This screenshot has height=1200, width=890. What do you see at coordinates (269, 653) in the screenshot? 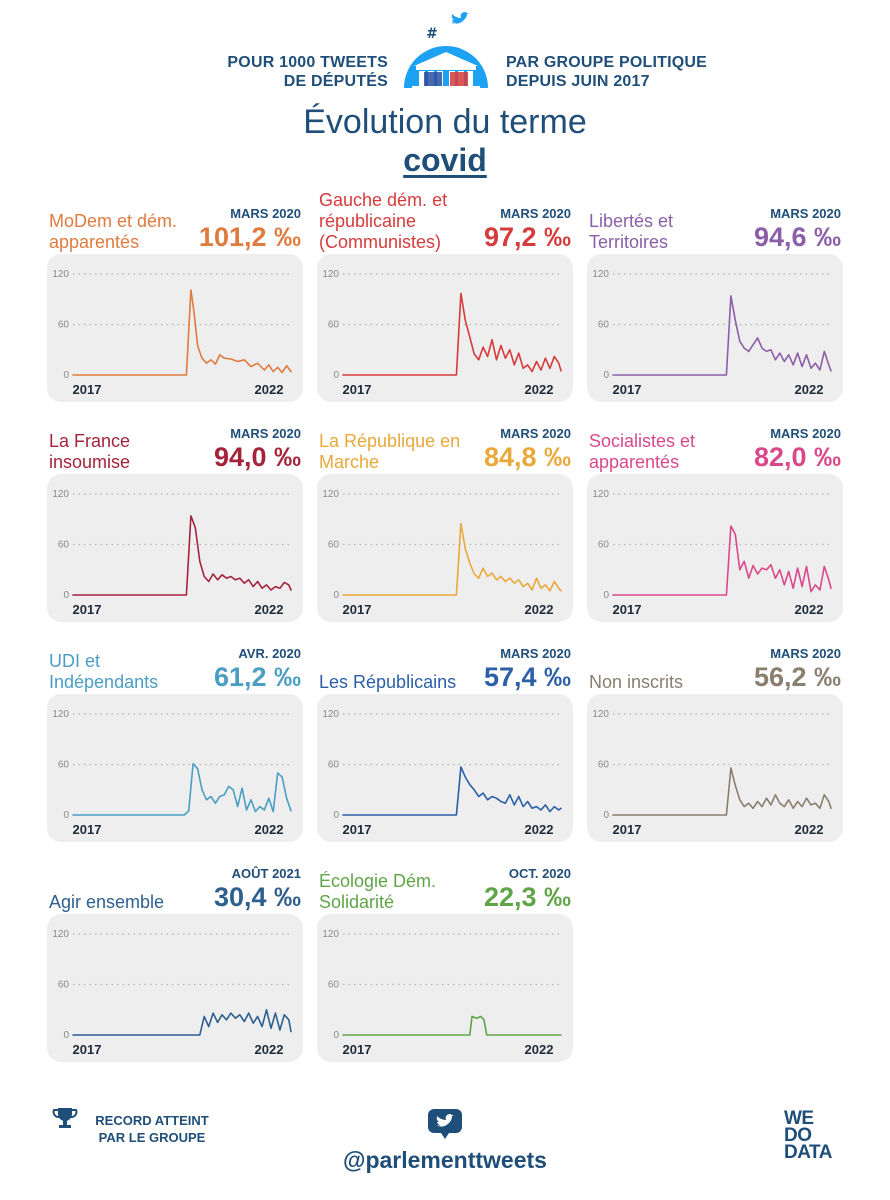
I see `record-date-text: AVR. 2020` at bounding box center [269, 653].